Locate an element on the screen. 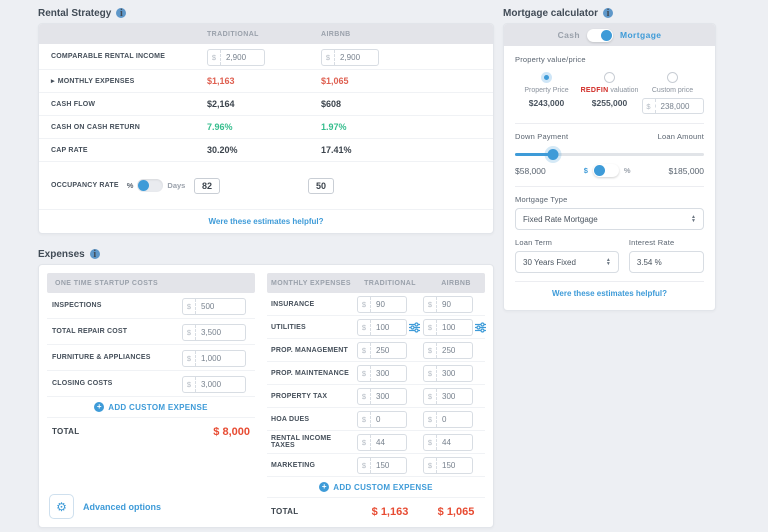  option-property-price: Property Price $243,000 is located at coordinates (546, 93).